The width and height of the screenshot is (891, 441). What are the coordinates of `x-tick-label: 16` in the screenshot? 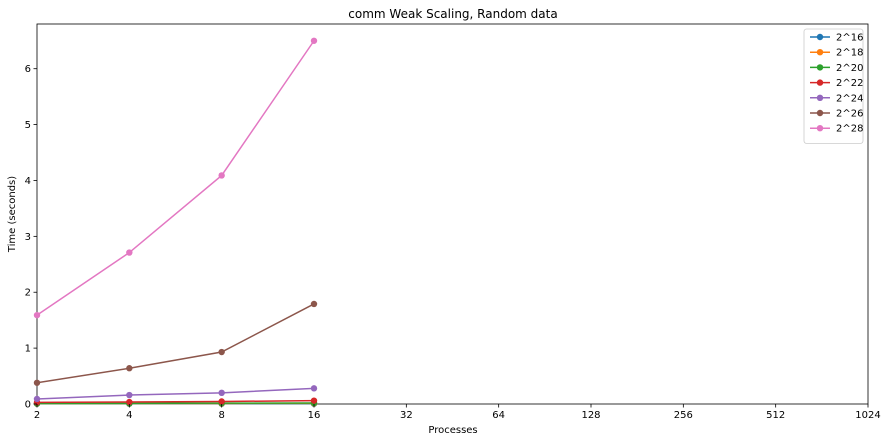 It's located at (314, 415).